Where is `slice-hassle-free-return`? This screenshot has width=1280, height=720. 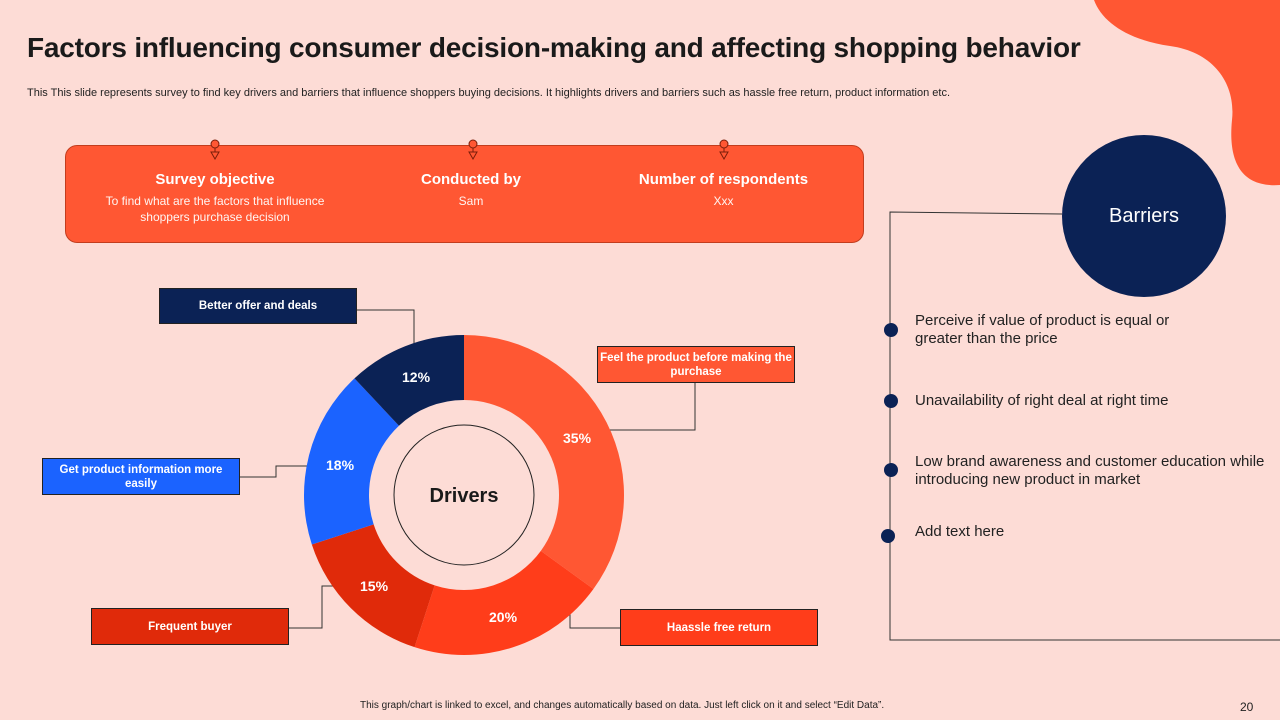
slice-hassle-free-return is located at coordinates (504, 602).